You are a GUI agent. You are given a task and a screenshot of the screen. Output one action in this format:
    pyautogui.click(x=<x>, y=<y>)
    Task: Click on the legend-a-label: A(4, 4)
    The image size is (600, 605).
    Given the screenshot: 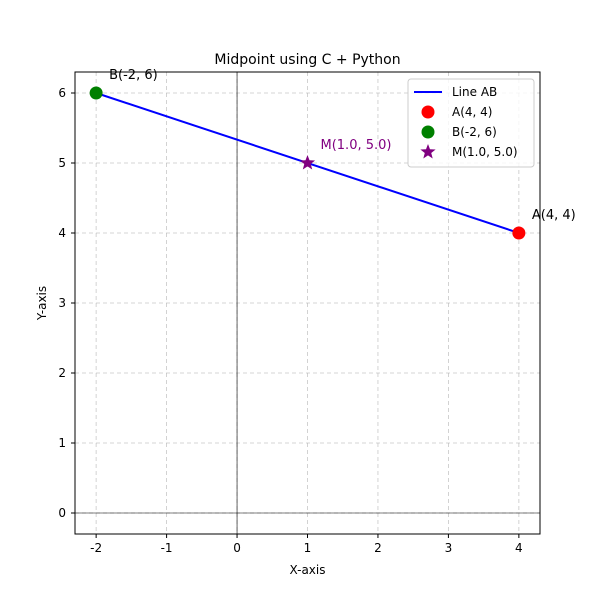 What is the action you would take?
    pyautogui.click(x=472, y=112)
    